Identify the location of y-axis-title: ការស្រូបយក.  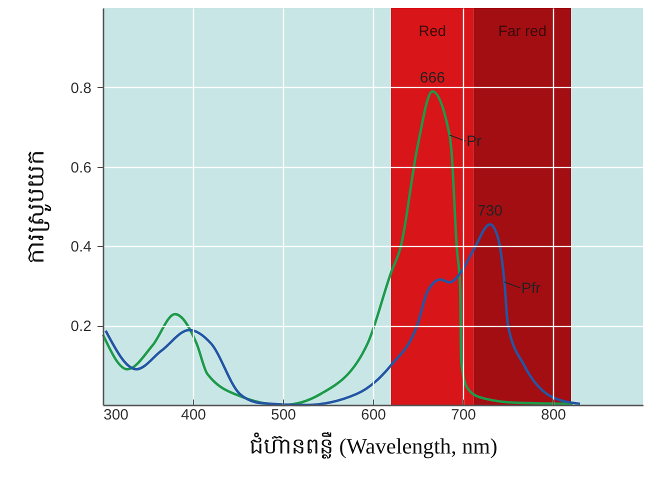
(37, 207).